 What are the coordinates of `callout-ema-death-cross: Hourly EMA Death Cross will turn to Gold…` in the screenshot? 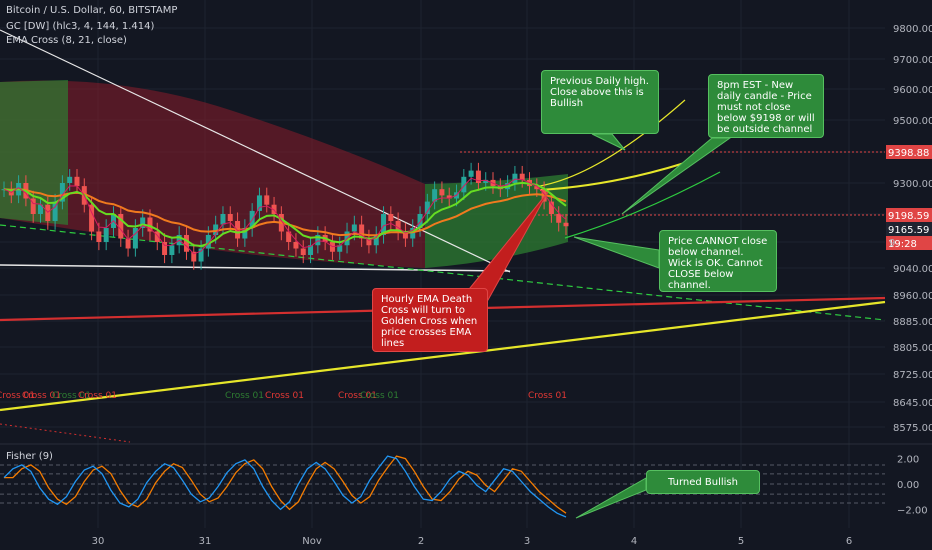 It's located at (430, 320).